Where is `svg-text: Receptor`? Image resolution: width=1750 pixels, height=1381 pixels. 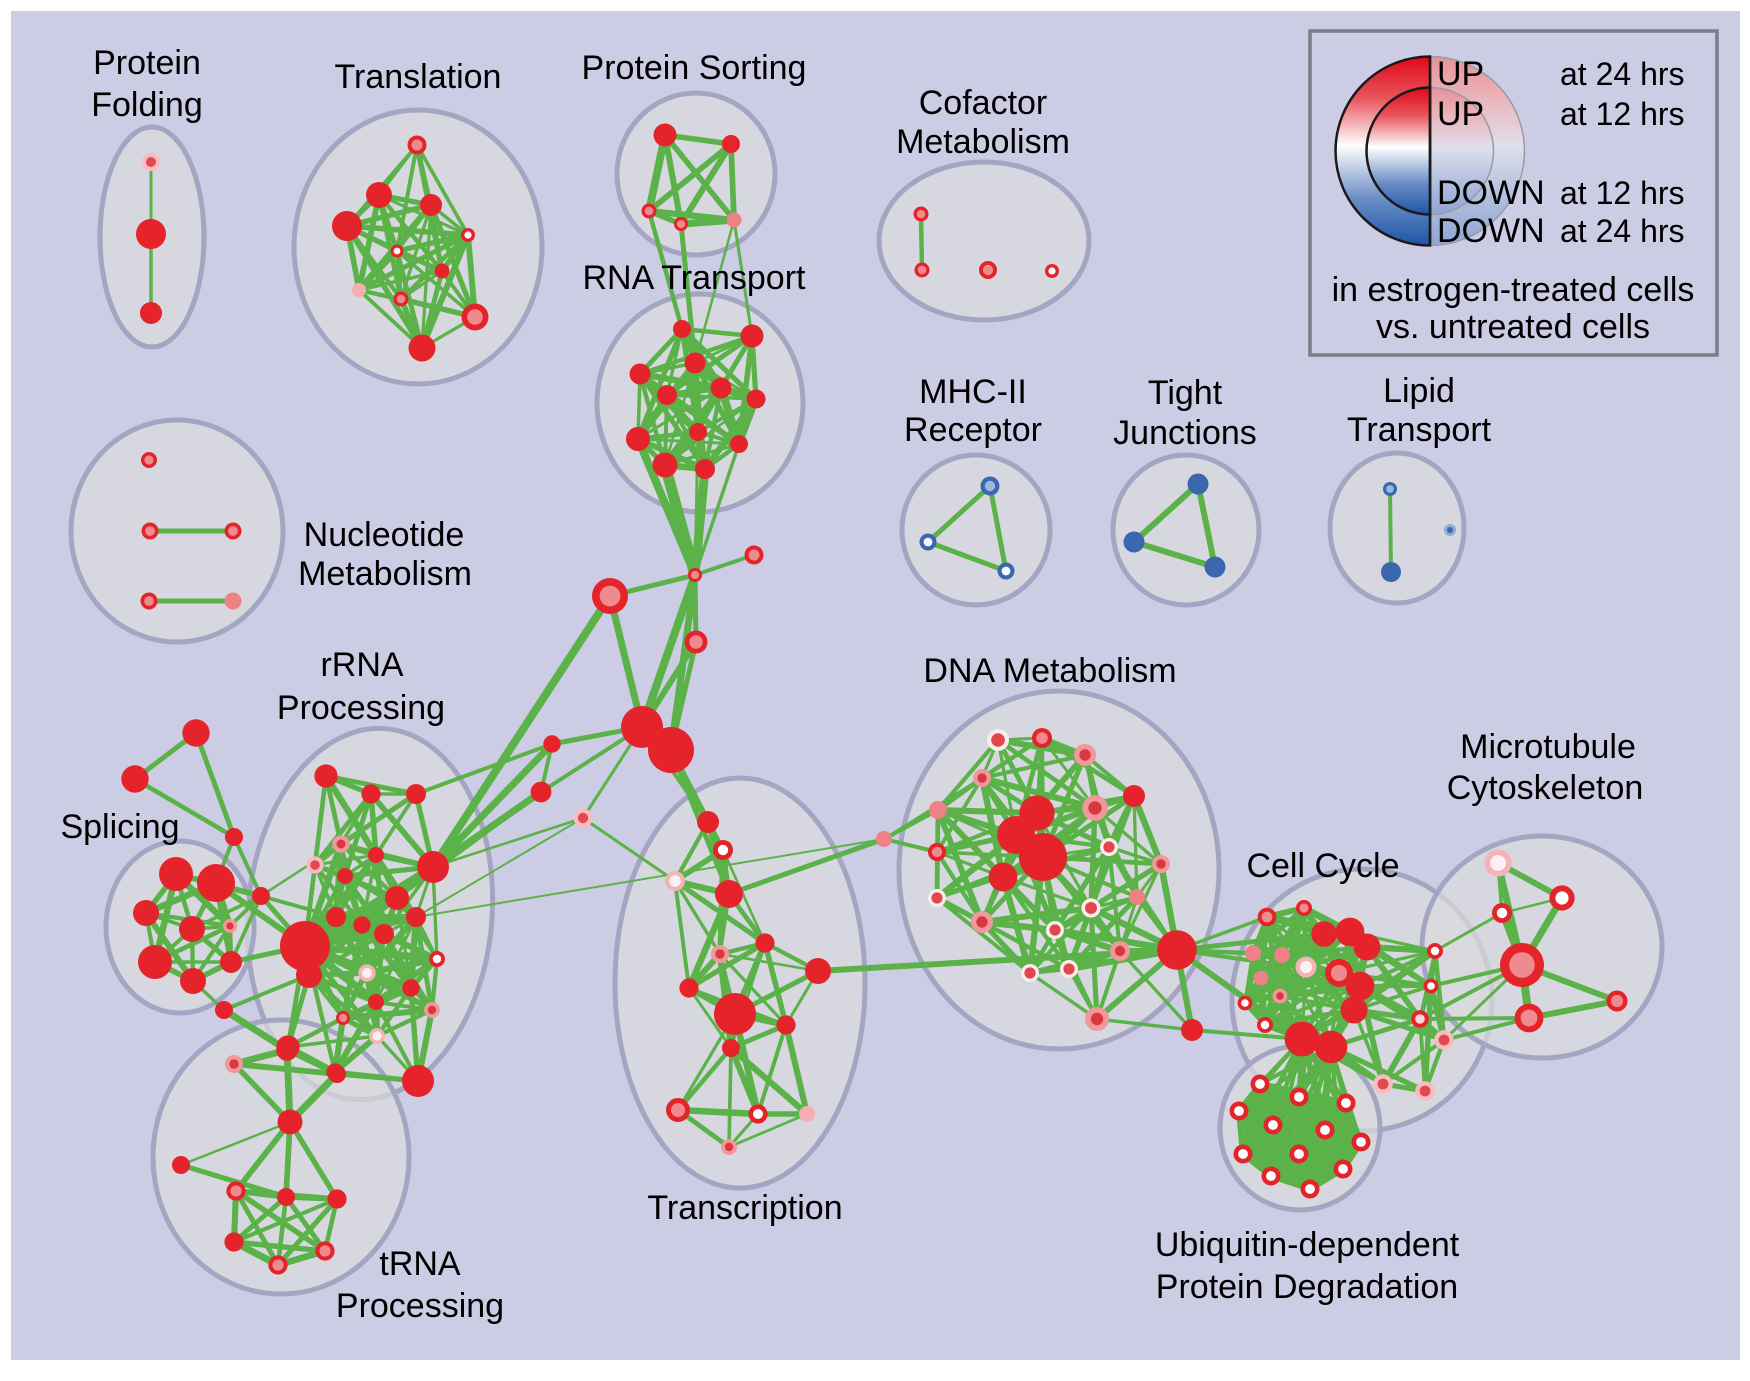 svg-text: Receptor is located at coordinates (973, 430).